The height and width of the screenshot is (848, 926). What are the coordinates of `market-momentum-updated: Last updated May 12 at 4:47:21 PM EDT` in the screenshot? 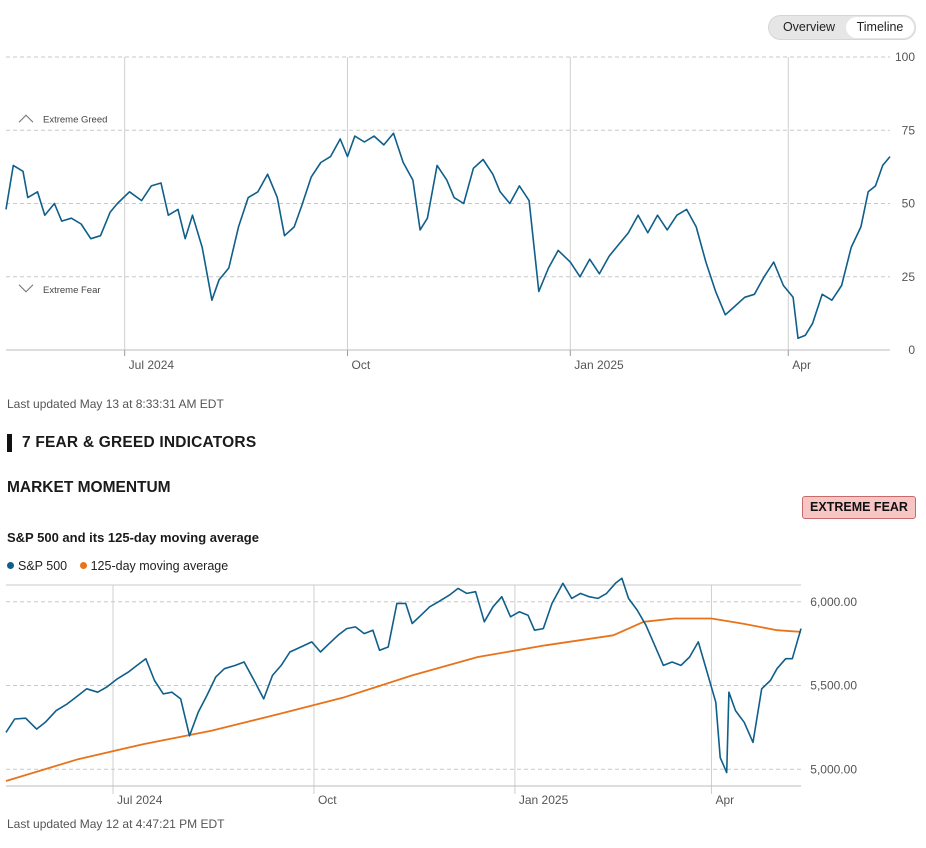 It's located at (116, 824).